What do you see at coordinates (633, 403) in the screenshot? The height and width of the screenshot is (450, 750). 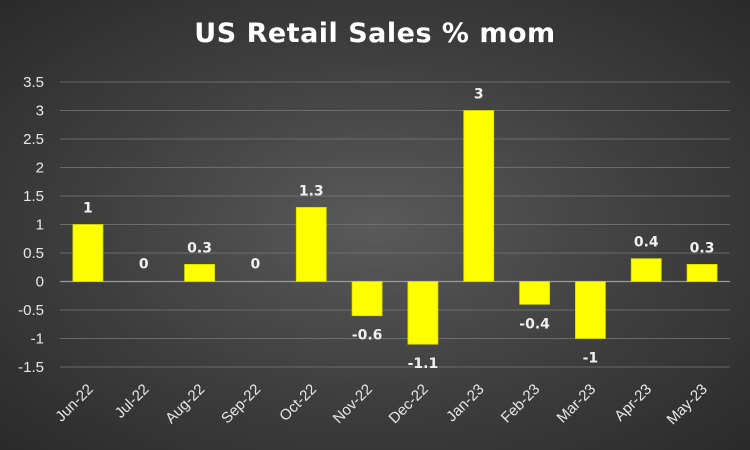 I see `x-tick-label: Apr-23` at bounding box center [633, 403].